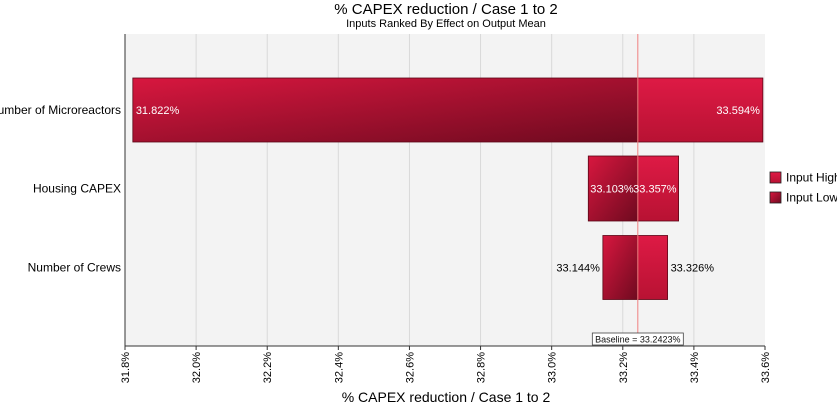 Image resolution: width=837 pixels, height=404 pixels. I want to click on bar-outline-number-of-crews, so click(635, 267).